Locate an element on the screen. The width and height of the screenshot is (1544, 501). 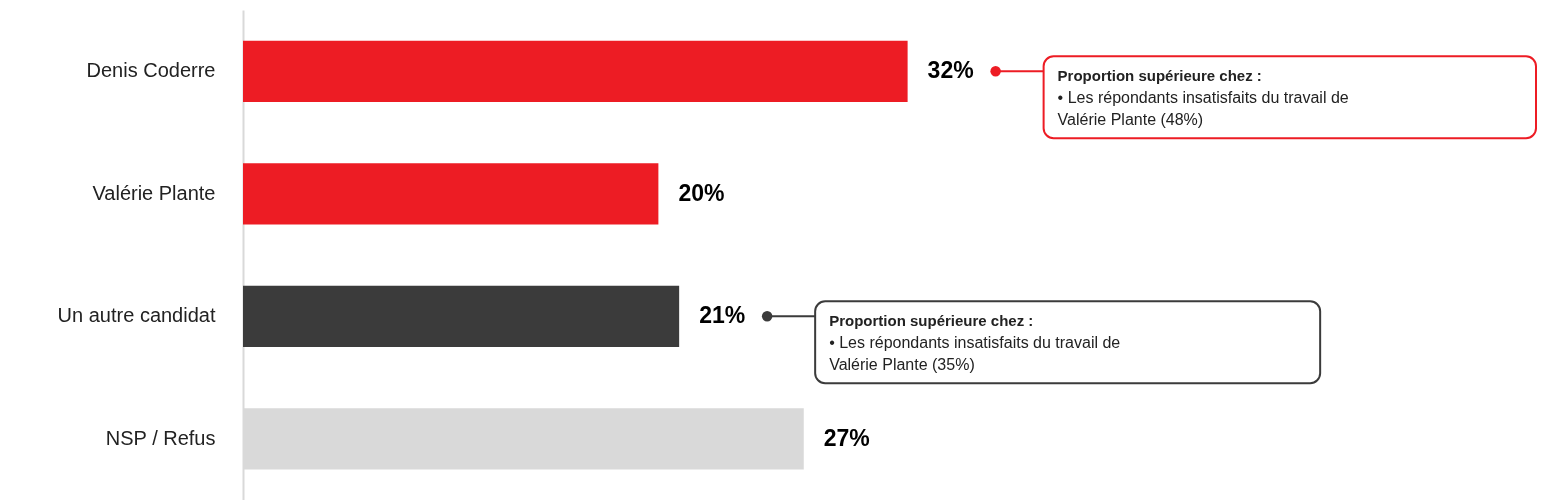
y-tick-label: Denis Coderre is located at coordinates (151, 70).